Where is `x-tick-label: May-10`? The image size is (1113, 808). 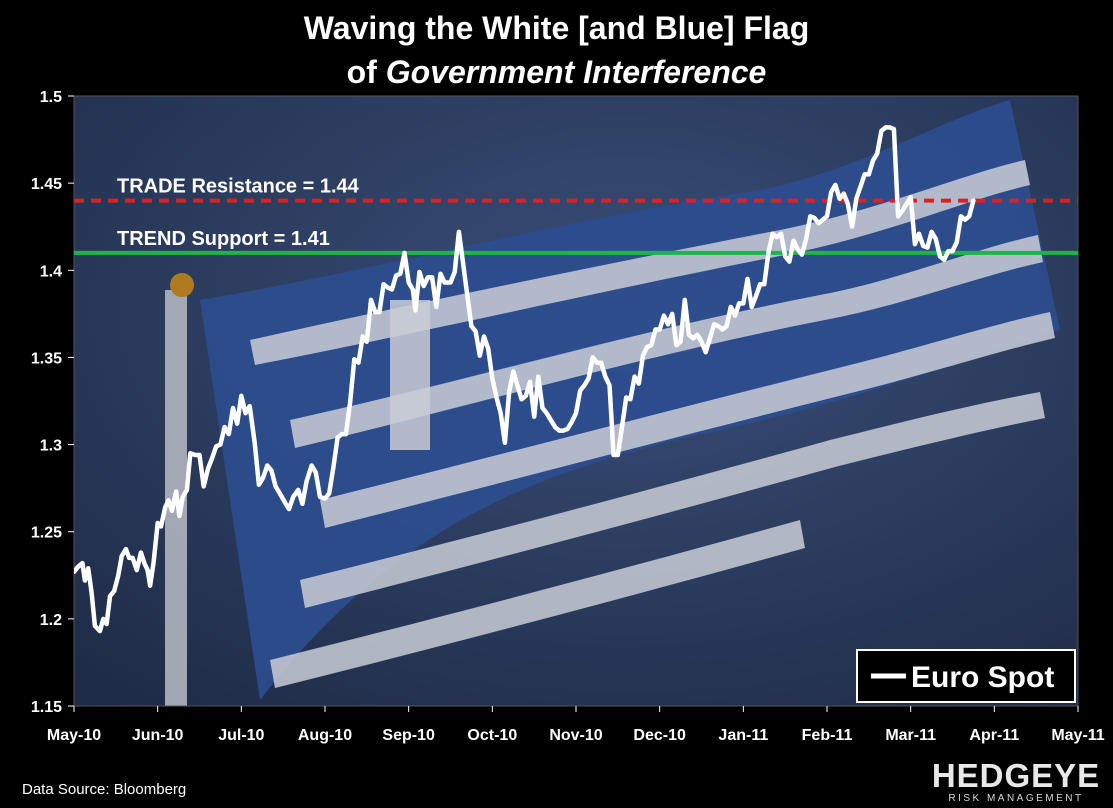
x-tick-label: May-10 is located at coordinates (74, 735).